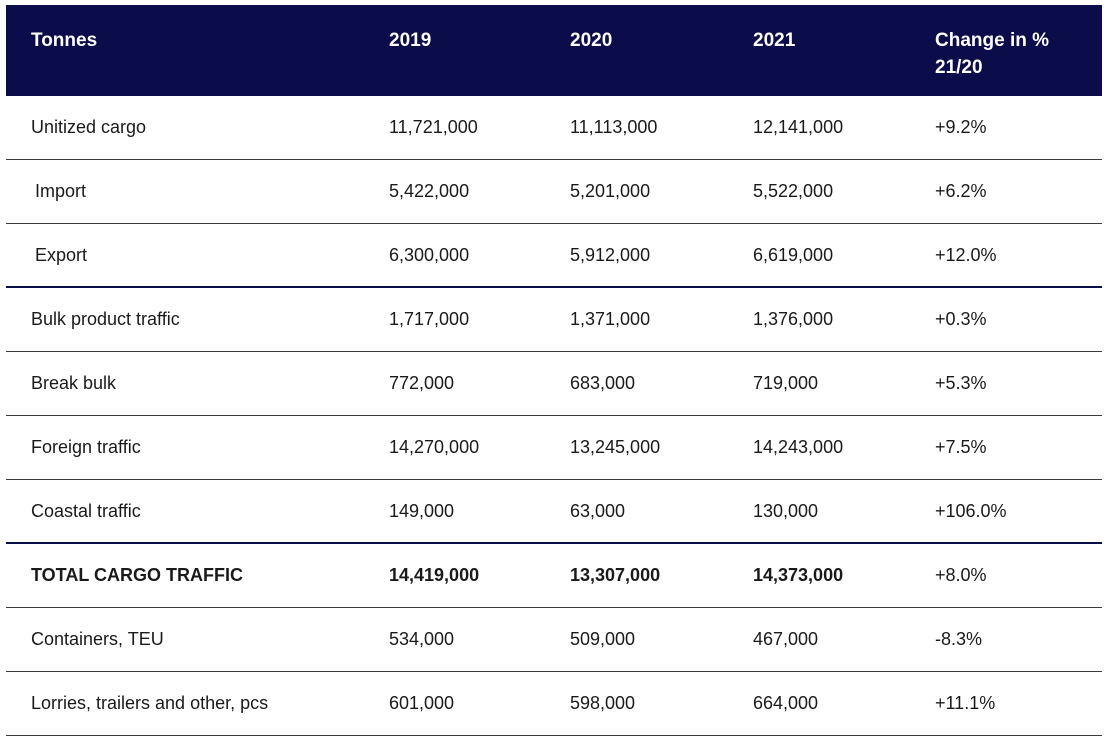 This screenshot has height=740, width=1109. I want to click on table-row-break-bulk: Break bulk 772,000 683,000 719,000 +5.3%, so click(554, 384).